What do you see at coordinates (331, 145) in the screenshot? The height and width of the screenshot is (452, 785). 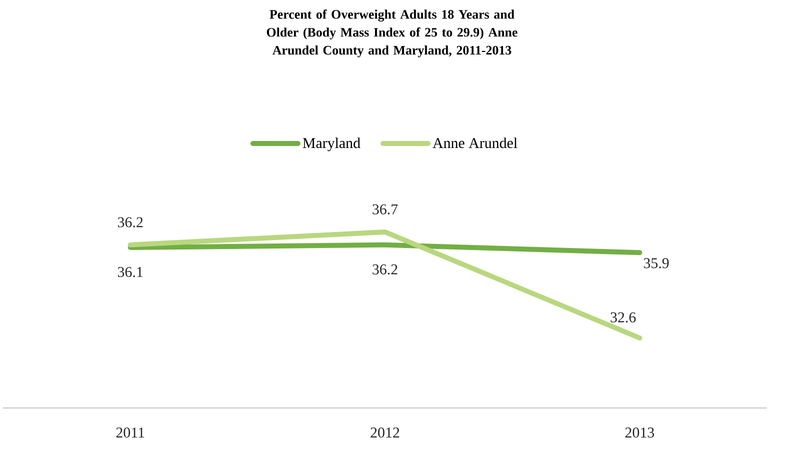 I see `legend-label: Maryland` at bounding box center [331, 145].